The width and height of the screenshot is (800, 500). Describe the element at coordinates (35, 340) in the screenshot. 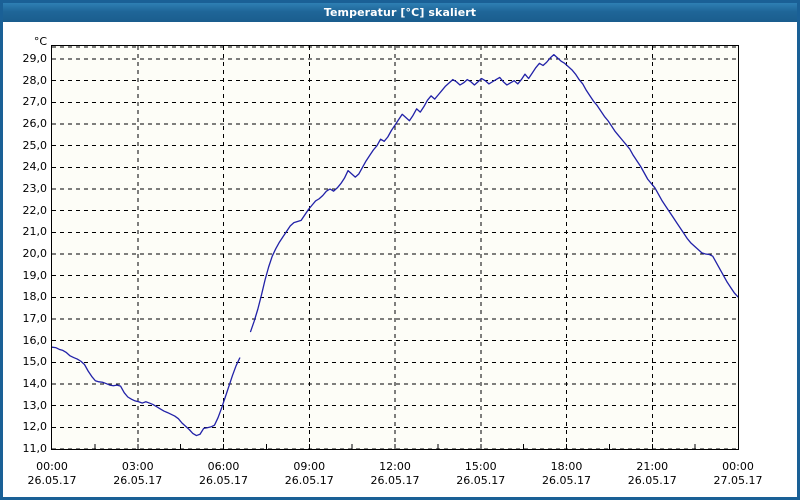

I see `y-axis-tick-label: 16,0` at that location.